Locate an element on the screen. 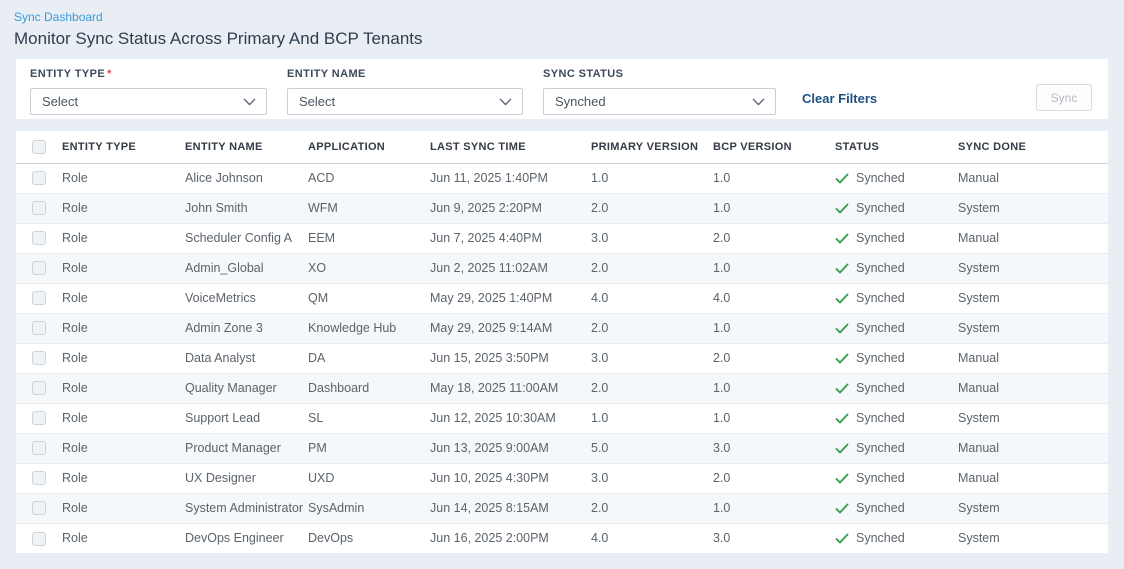 The width and height of the screenshot is (1124, 569). cell-entity-name: System Administrator is located at coordinates (246, 508).